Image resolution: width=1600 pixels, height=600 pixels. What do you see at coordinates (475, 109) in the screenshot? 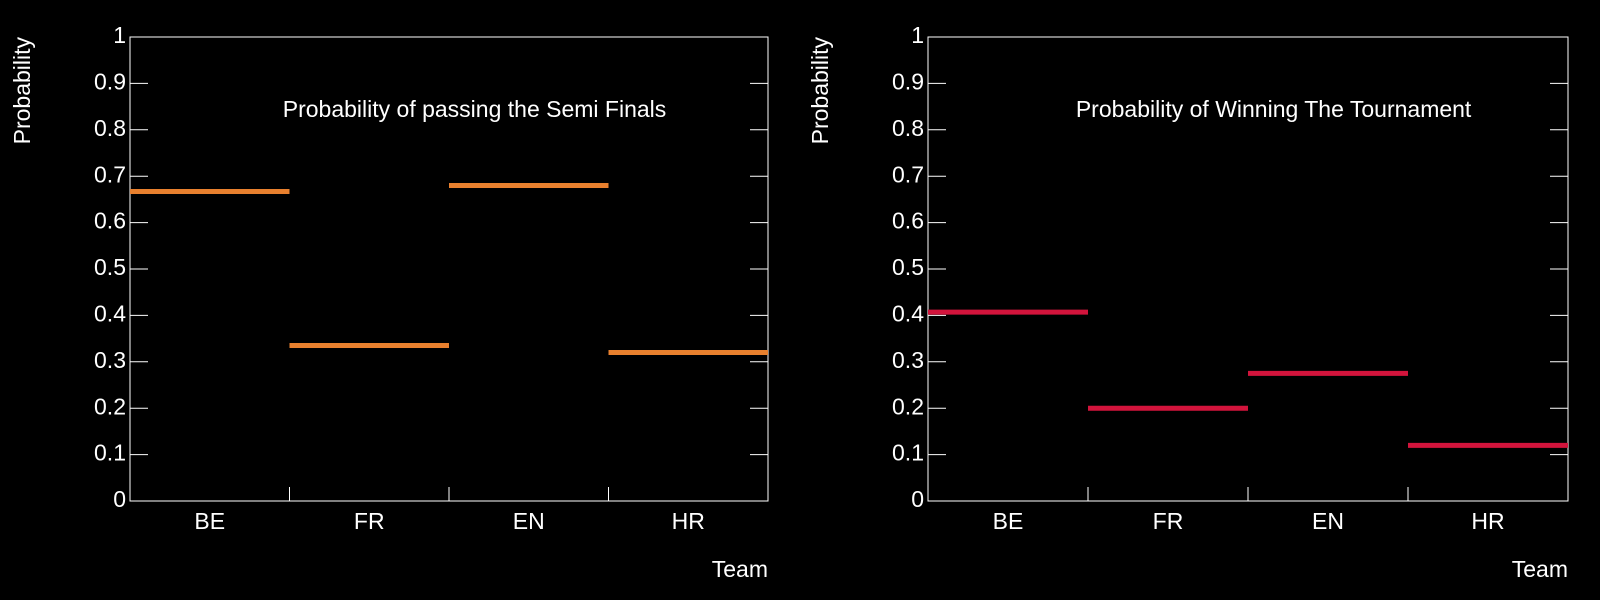
I see `chart-title: Probability of passing the Semi Finals` at bounding box center [475, 109].